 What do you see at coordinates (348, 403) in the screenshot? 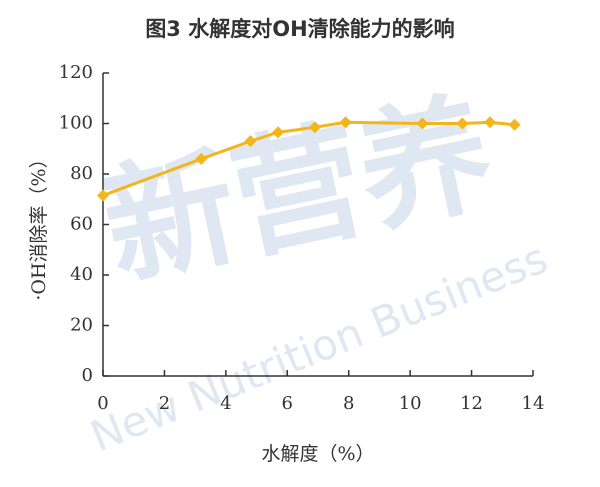
I see `x-tick-label: 8` at bounding box center [348, 403].